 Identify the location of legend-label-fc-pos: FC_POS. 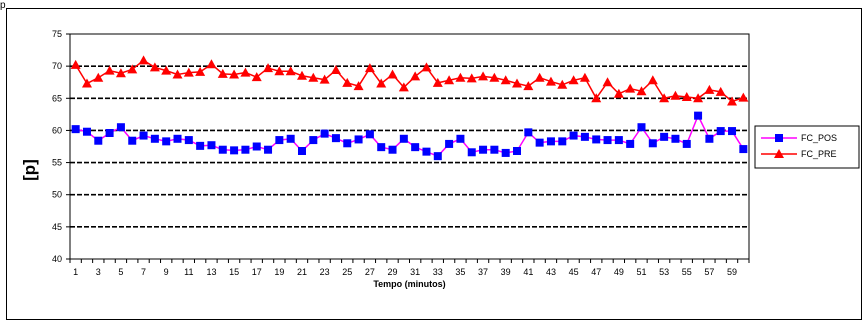
(819, 138).